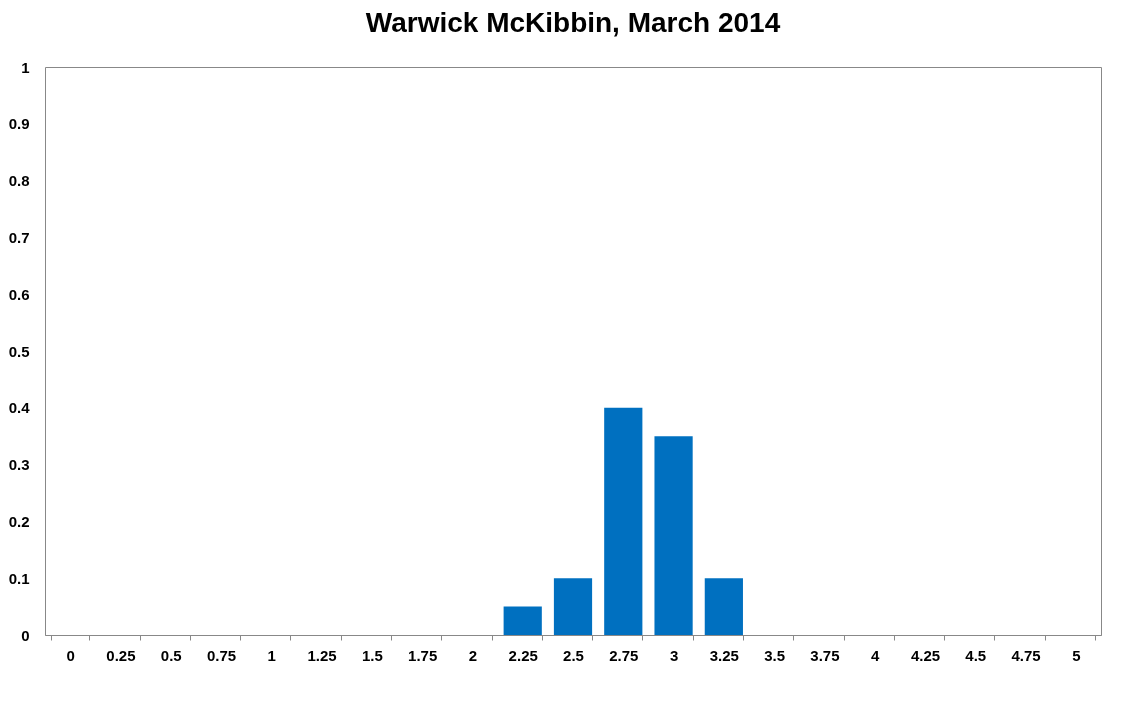 The width and height of the screenshot is (1140, 709). What do you see at coordinates (19, 578) in the screenshot?
I see `y-tick-label: 0.1` at bounding box center [19, 578].